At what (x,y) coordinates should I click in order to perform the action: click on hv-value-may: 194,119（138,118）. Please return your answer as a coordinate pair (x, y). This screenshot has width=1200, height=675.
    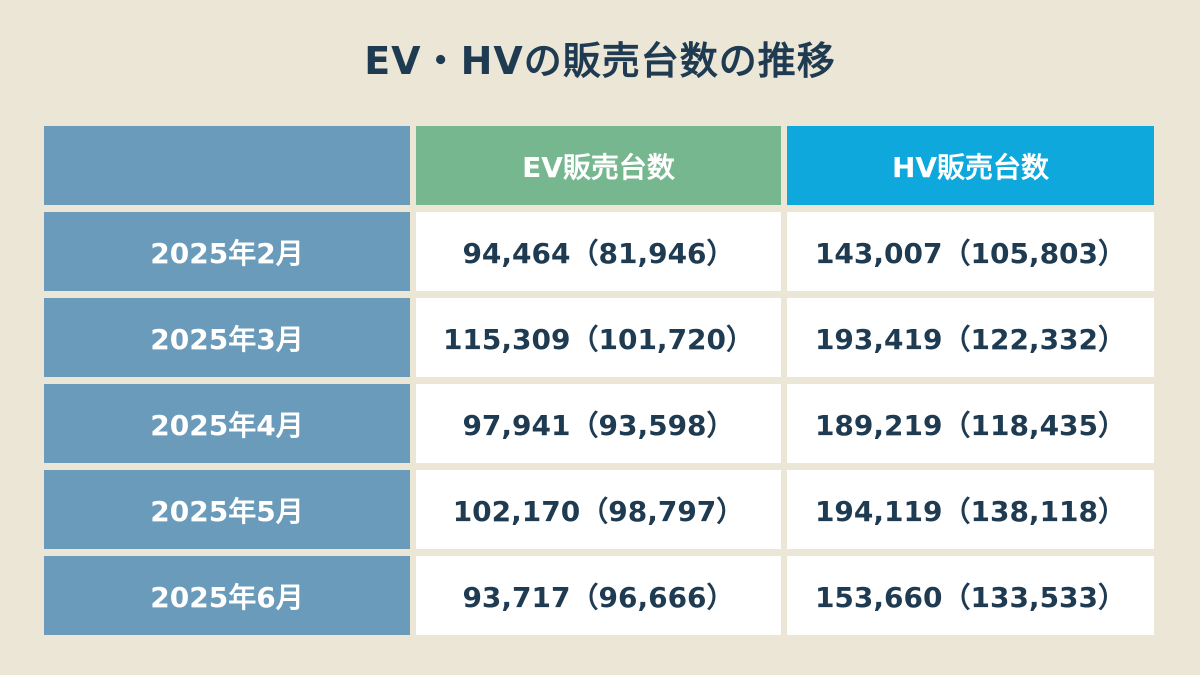
    Looking at the image, I should click on (970, 509).